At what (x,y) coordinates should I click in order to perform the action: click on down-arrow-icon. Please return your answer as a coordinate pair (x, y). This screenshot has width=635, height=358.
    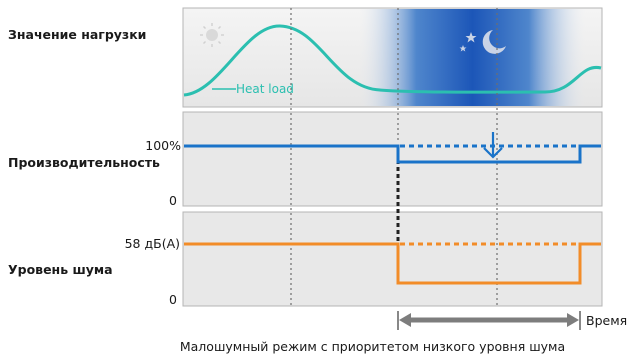
    Looking at the image, I should click on (493, 145).